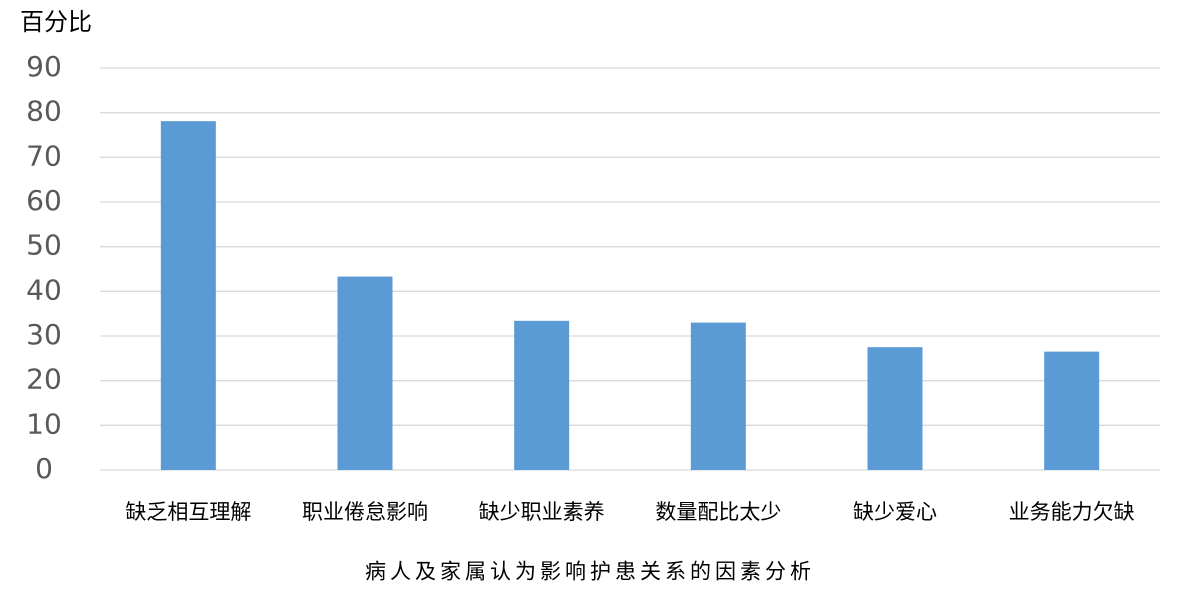 This screenshot has height=595, width=1177. What do you see at coordinates (44, 468) in the screenshot?
I see `y-tick-label: 0` at bounding box center [44, 468].